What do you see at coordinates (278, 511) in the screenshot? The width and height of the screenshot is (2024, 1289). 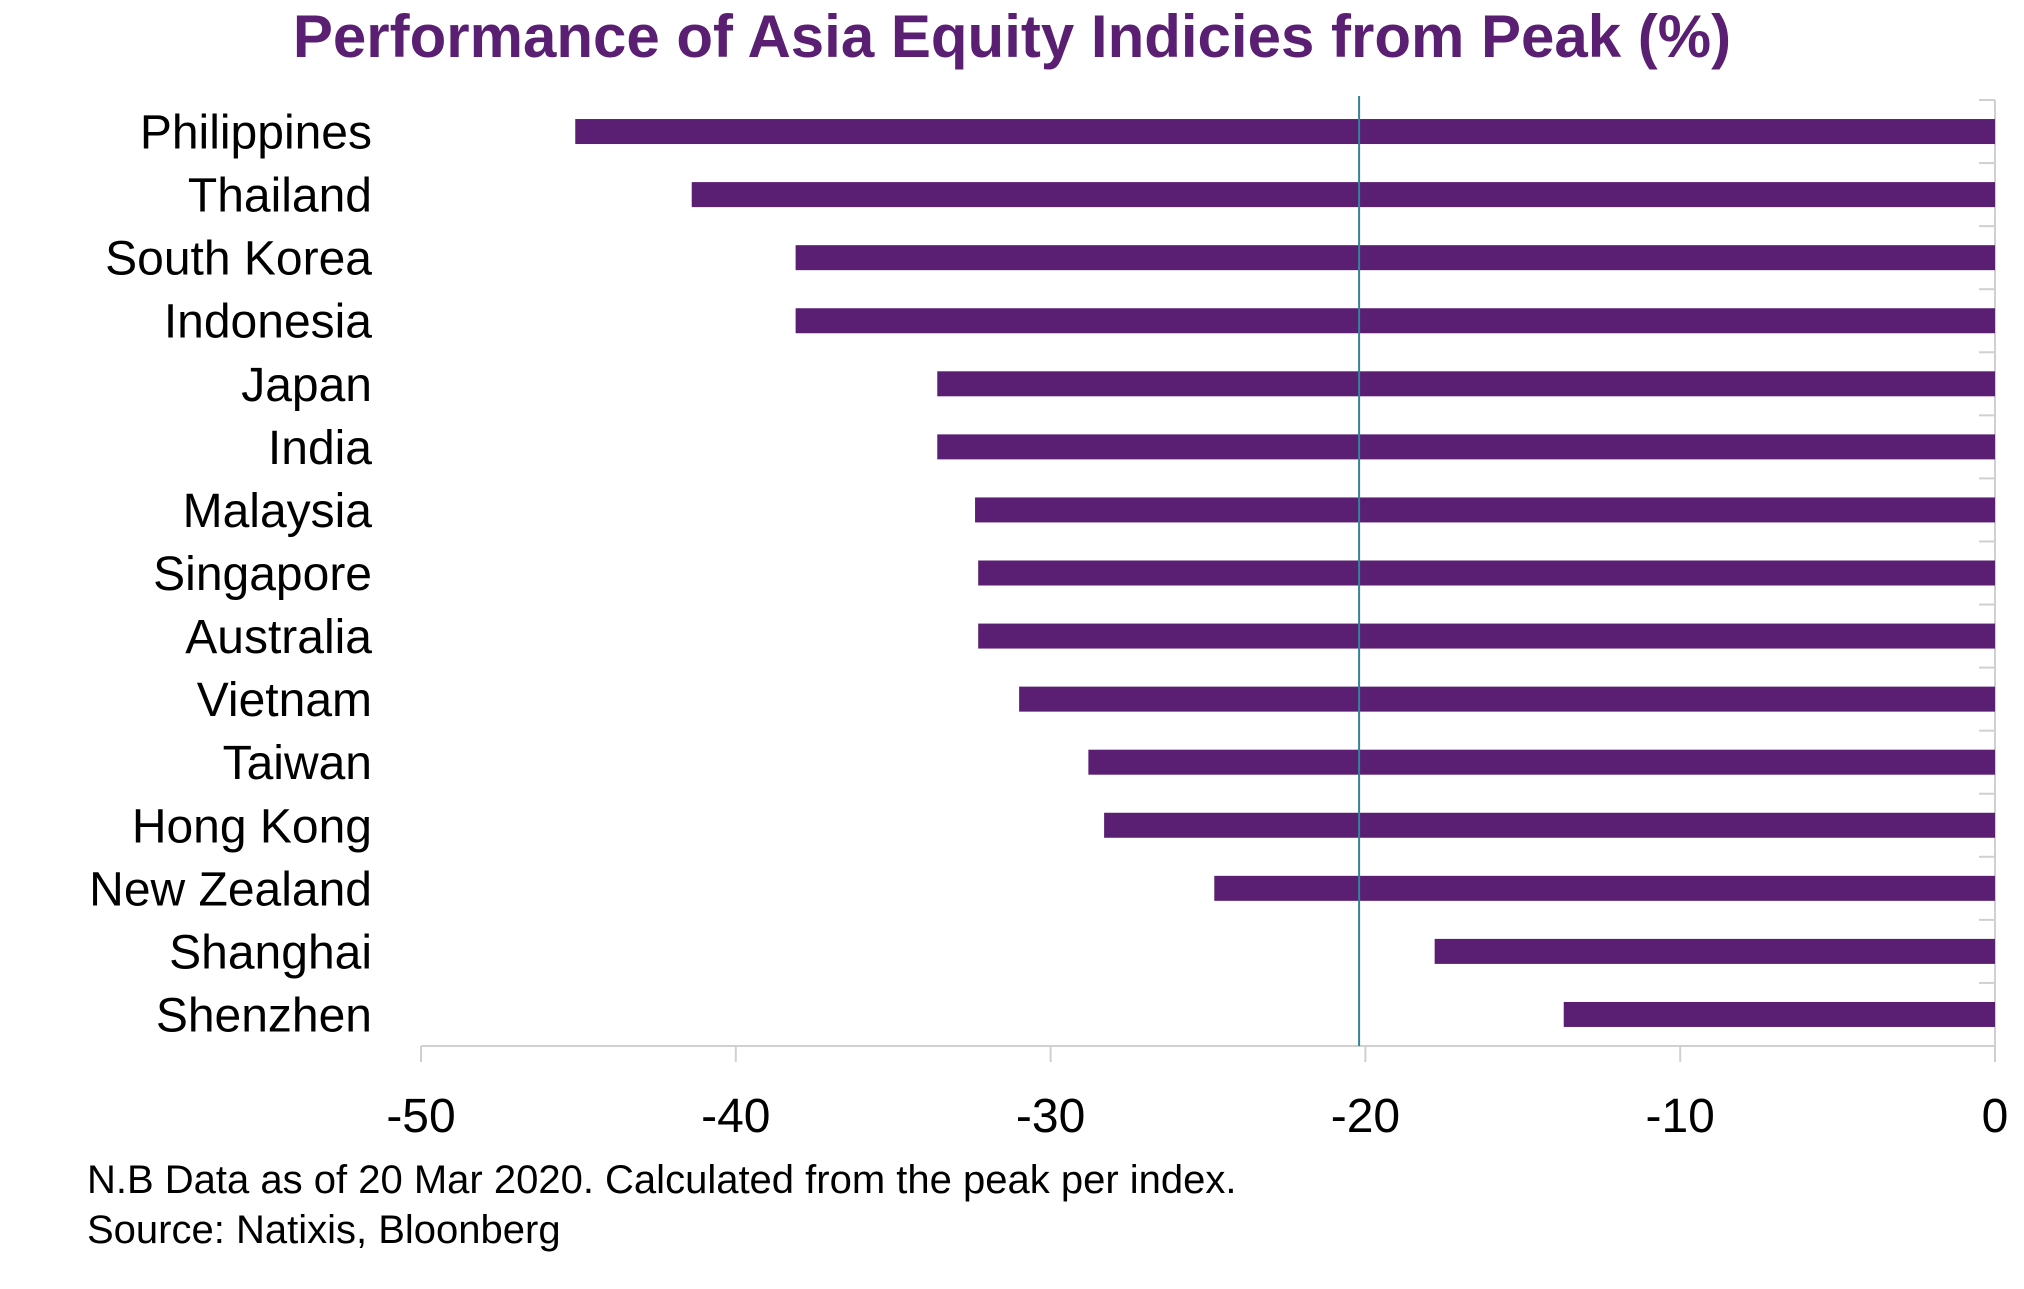 I see `category-label: Malaysia` at bounding box center [278, 511].